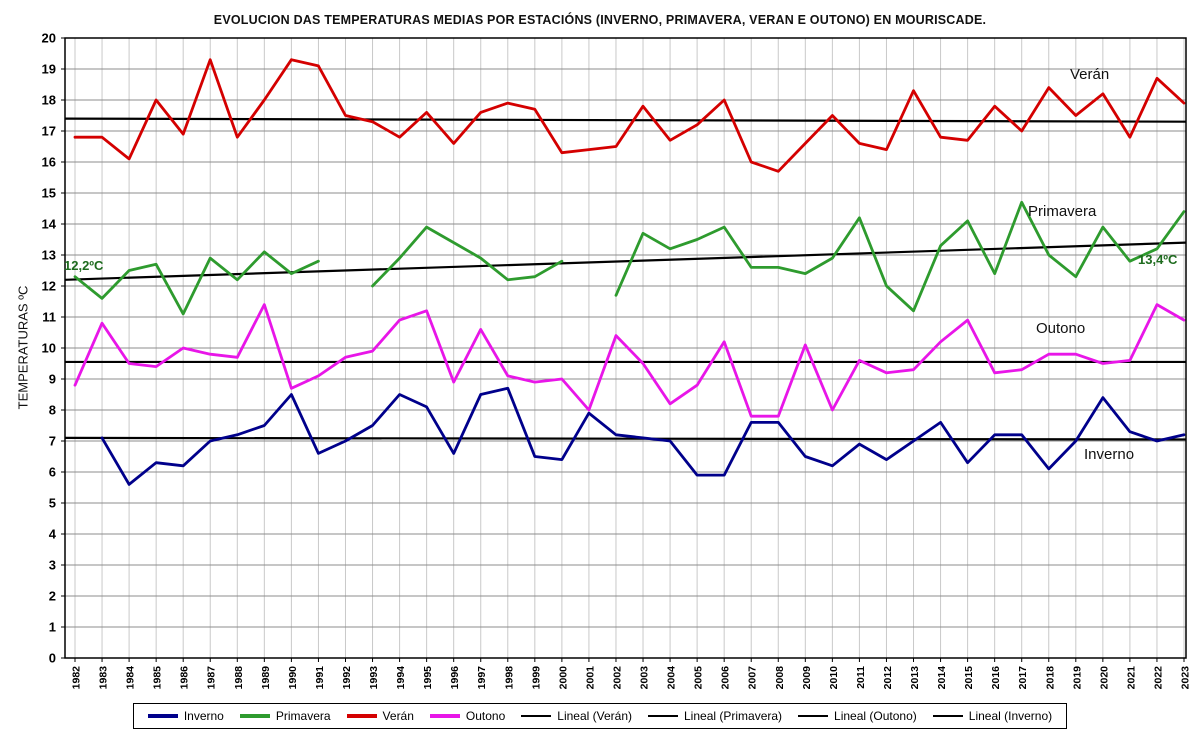 Image resolution: width=1200 pixels, height=746 pixels. What do you see at coordinates (1109, 454) in the screenshot?
I see `series-label-inverno: Inverno` at bounding box center [1109, 454].